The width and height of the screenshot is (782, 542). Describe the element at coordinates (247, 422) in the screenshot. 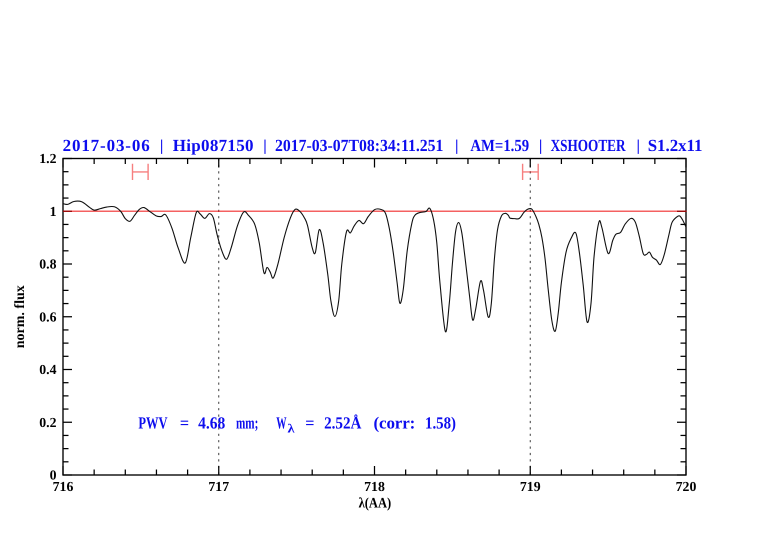

I see `svg-text: mm;` at that location.